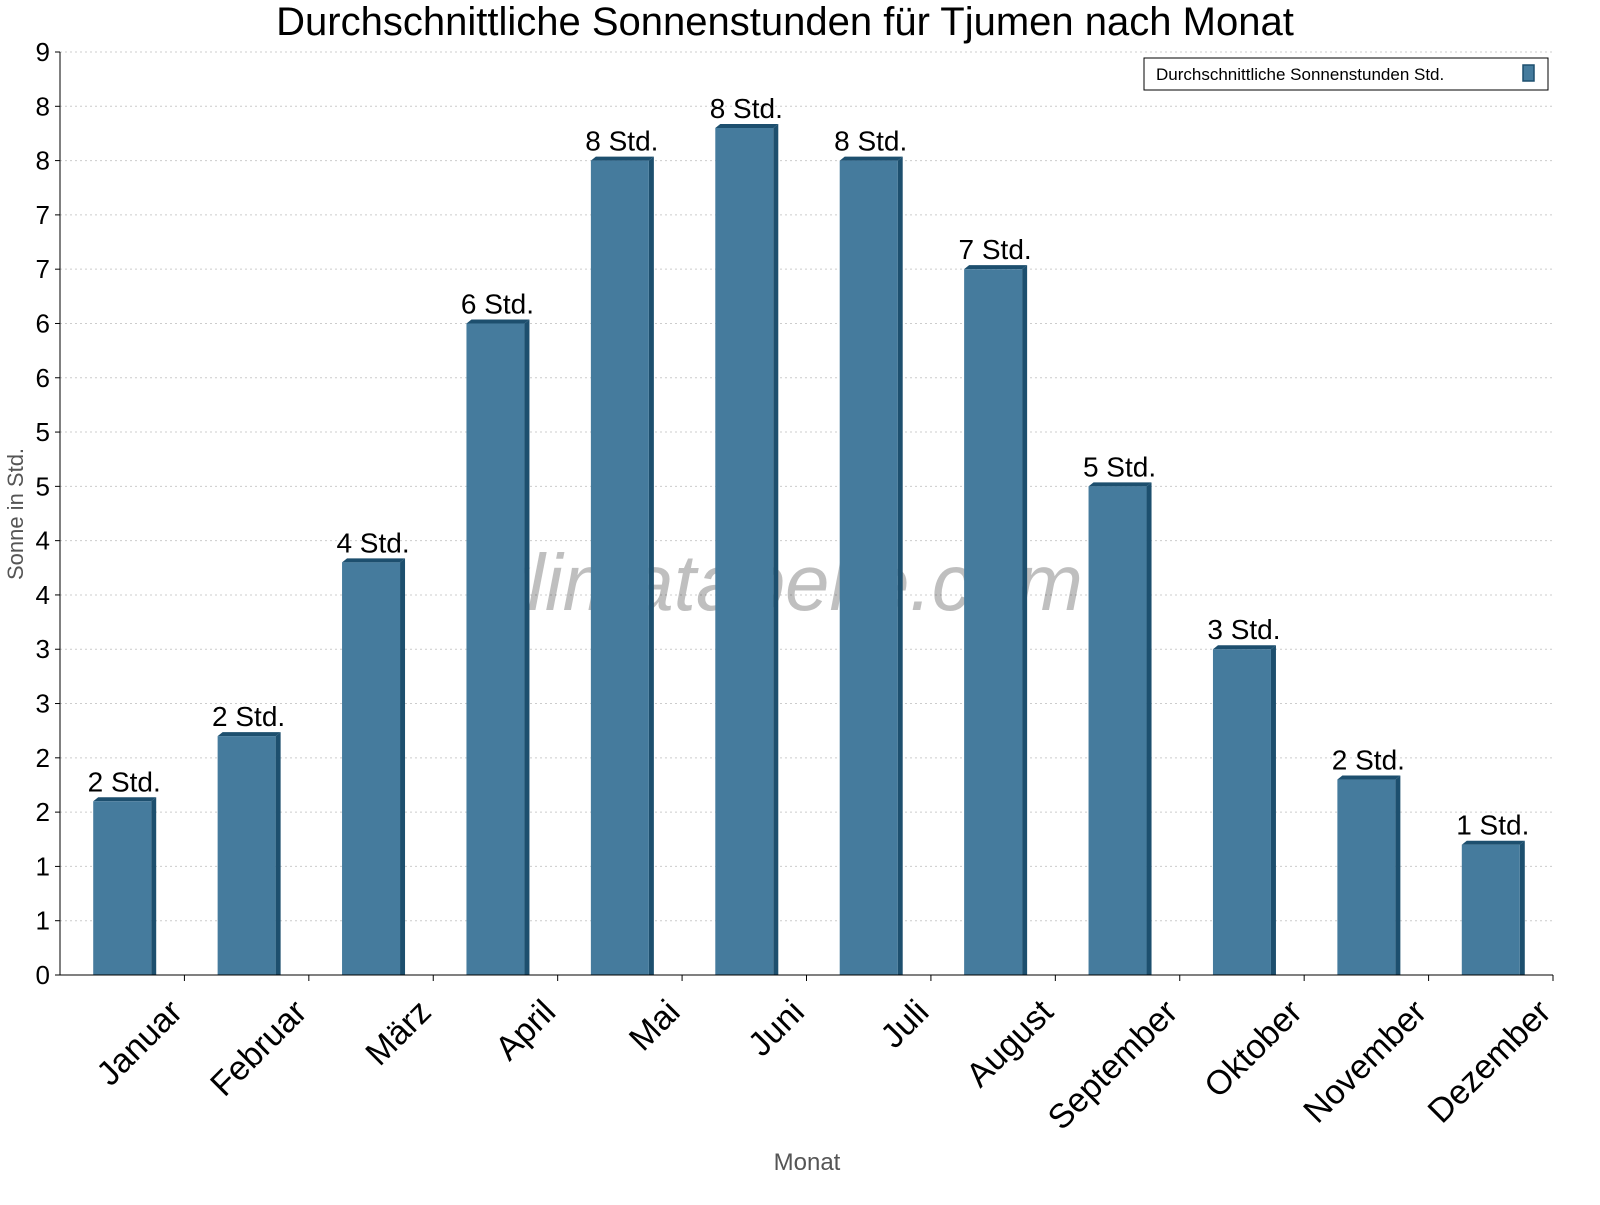  Describe the element at coordinates (1300, 74) in the screenshot. I see `legend-label: Durchschnittliche Sonnenstunden Std.` at that location.